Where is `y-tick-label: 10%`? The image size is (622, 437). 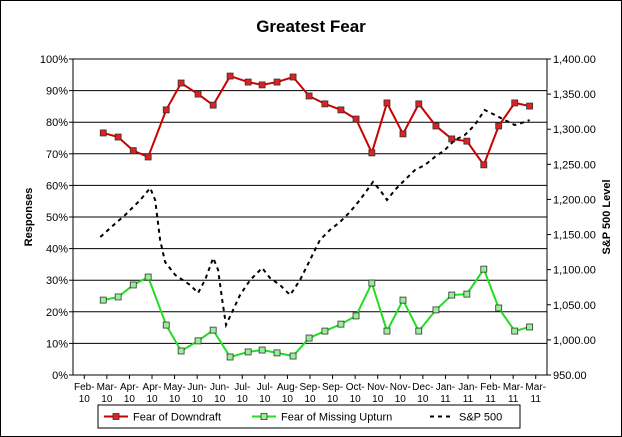
y-tick-label: 10% is located at coordinates (57, 344).